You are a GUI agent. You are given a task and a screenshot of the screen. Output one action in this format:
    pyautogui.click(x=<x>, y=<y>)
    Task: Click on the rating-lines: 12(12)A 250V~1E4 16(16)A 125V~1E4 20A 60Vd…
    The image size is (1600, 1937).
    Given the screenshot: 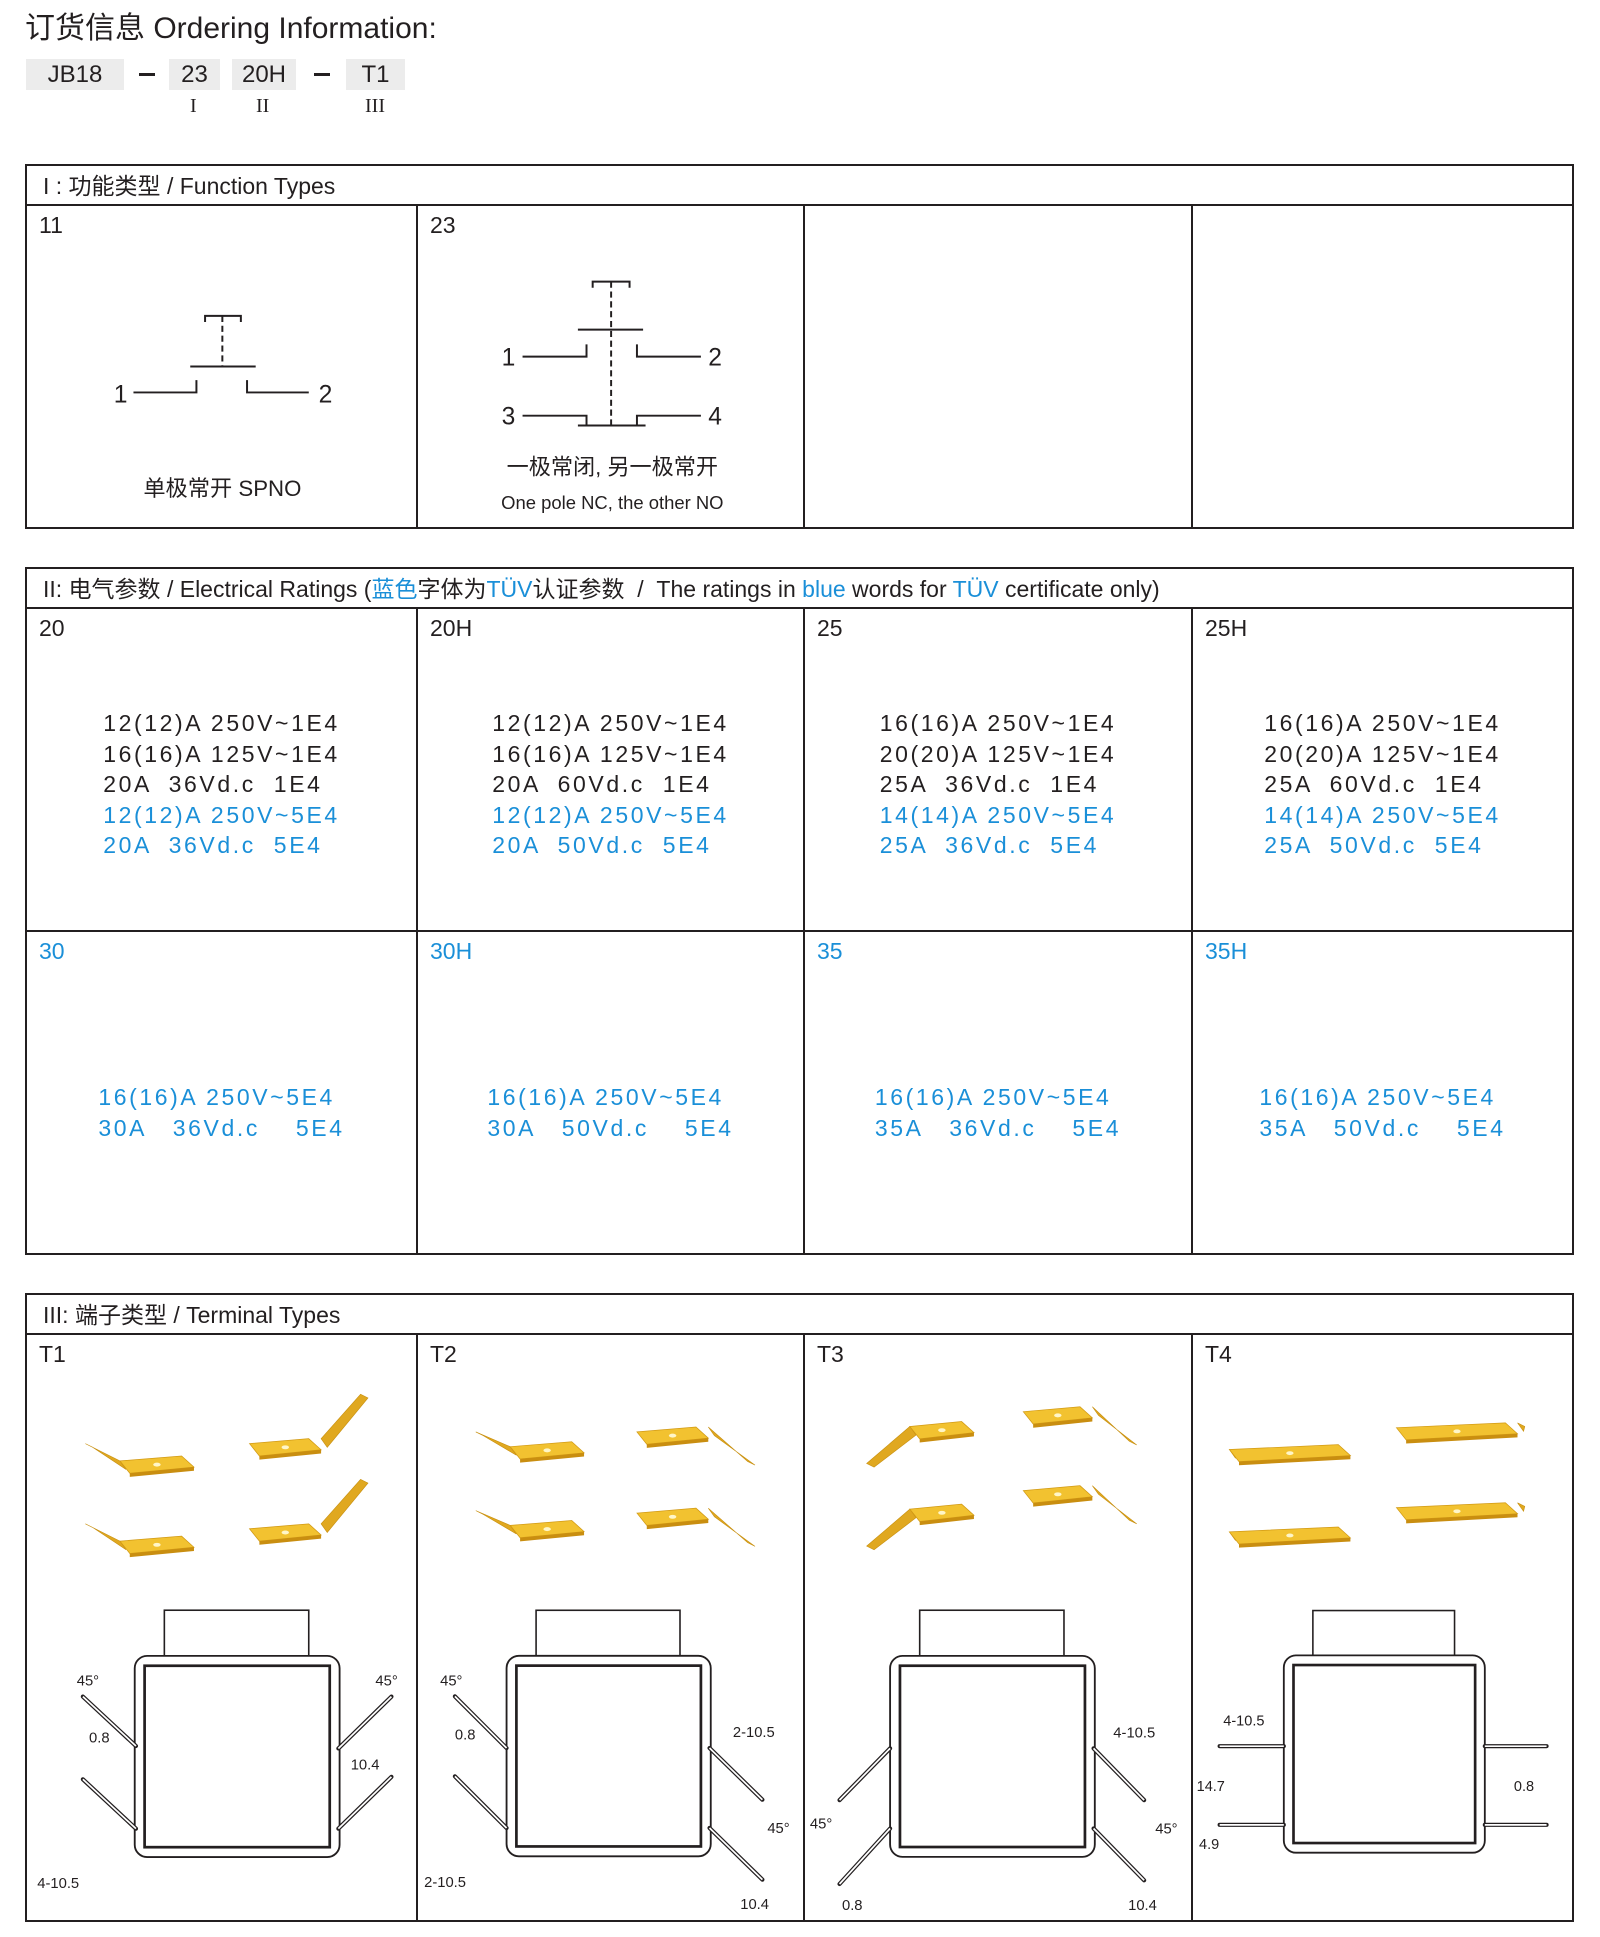 What is the action you would take?
    pyautogui.click(x=610, y=784)
    